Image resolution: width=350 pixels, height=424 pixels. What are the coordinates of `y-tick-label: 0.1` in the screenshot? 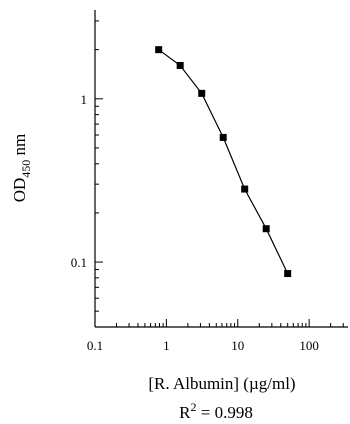 It's located at (79, 262).